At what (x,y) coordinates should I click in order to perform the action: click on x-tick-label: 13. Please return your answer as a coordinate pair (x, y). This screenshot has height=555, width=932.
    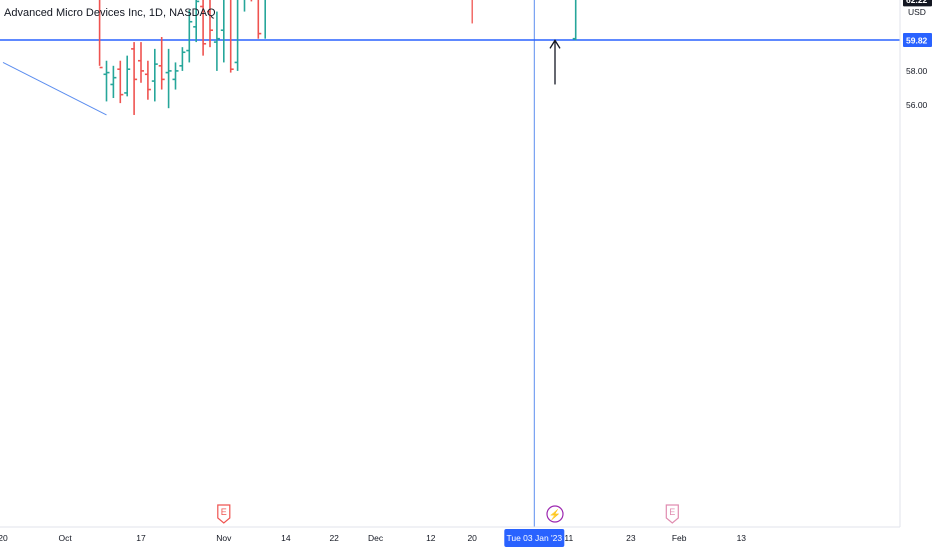
    Looking at the image, I should click on (742, 538).